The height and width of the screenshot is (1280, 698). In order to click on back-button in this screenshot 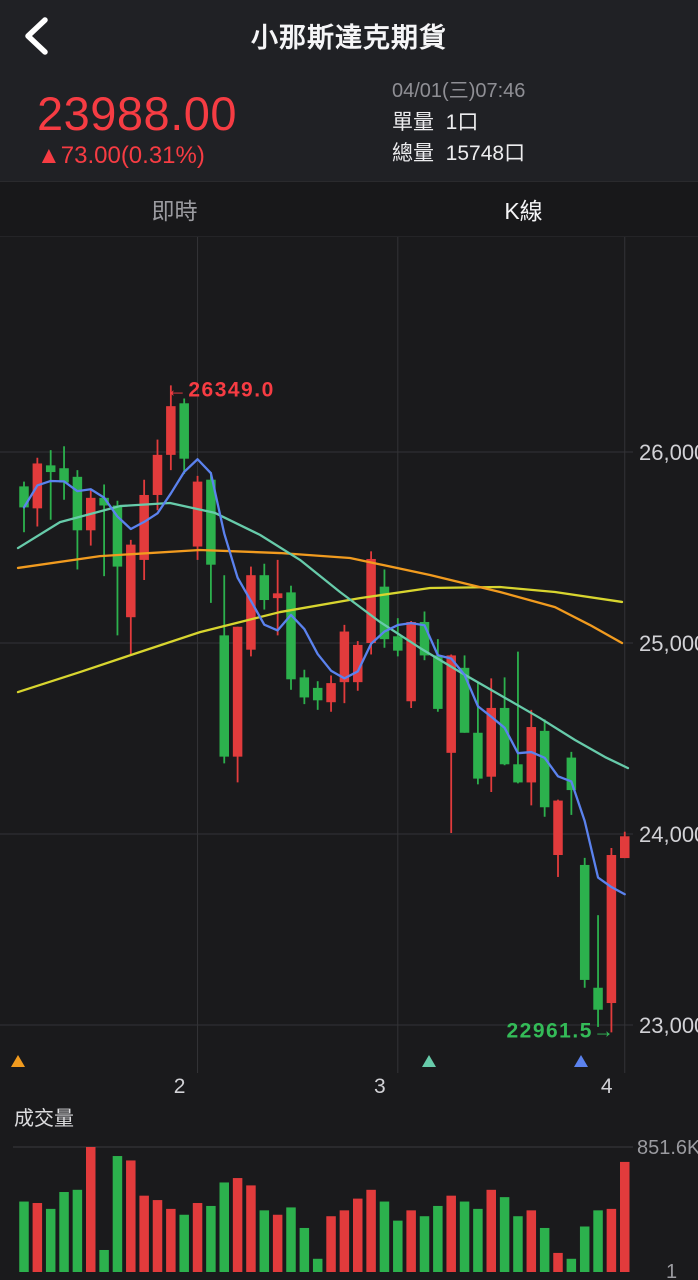, I will do `click(36, 36)`.